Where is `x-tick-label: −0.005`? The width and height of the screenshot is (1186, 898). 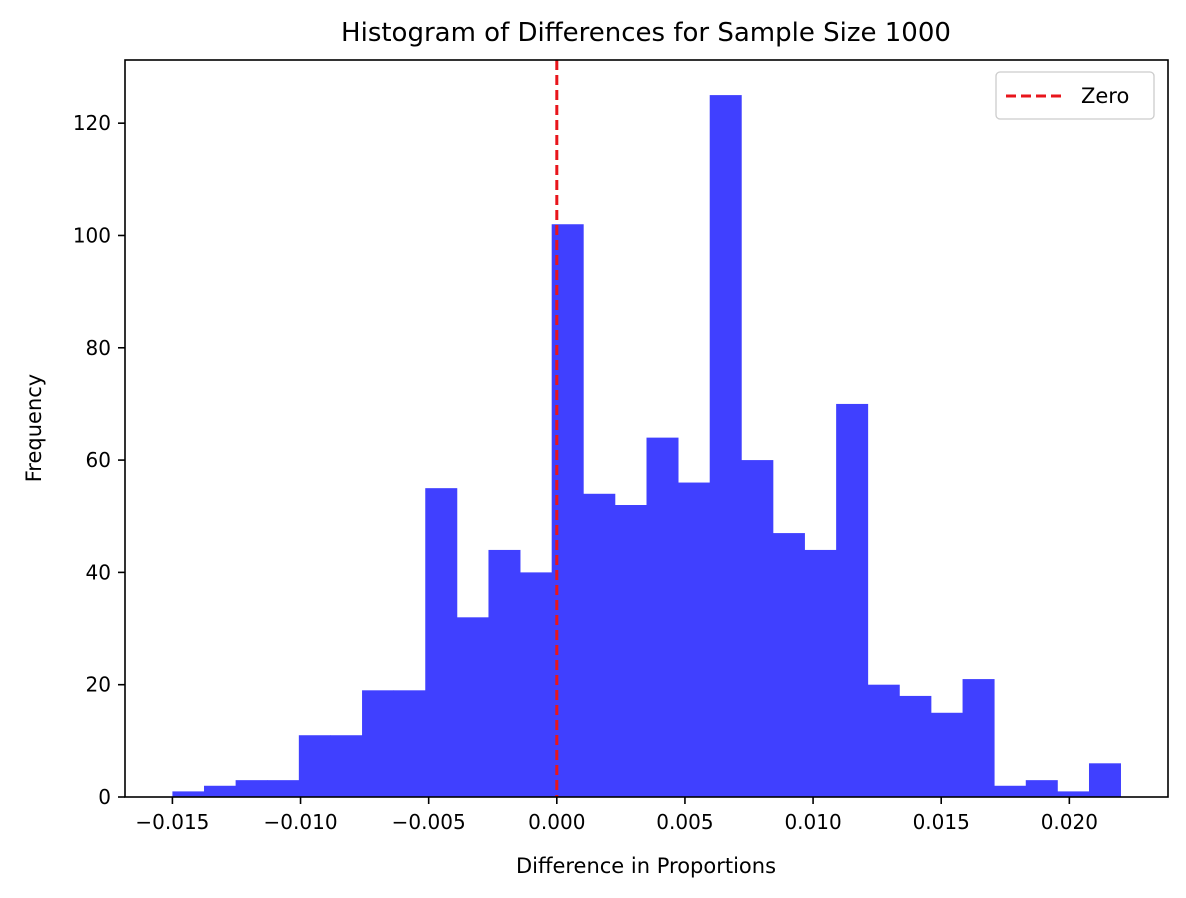
x-tick-label: −0.005 is located at coordinates (429, 822).